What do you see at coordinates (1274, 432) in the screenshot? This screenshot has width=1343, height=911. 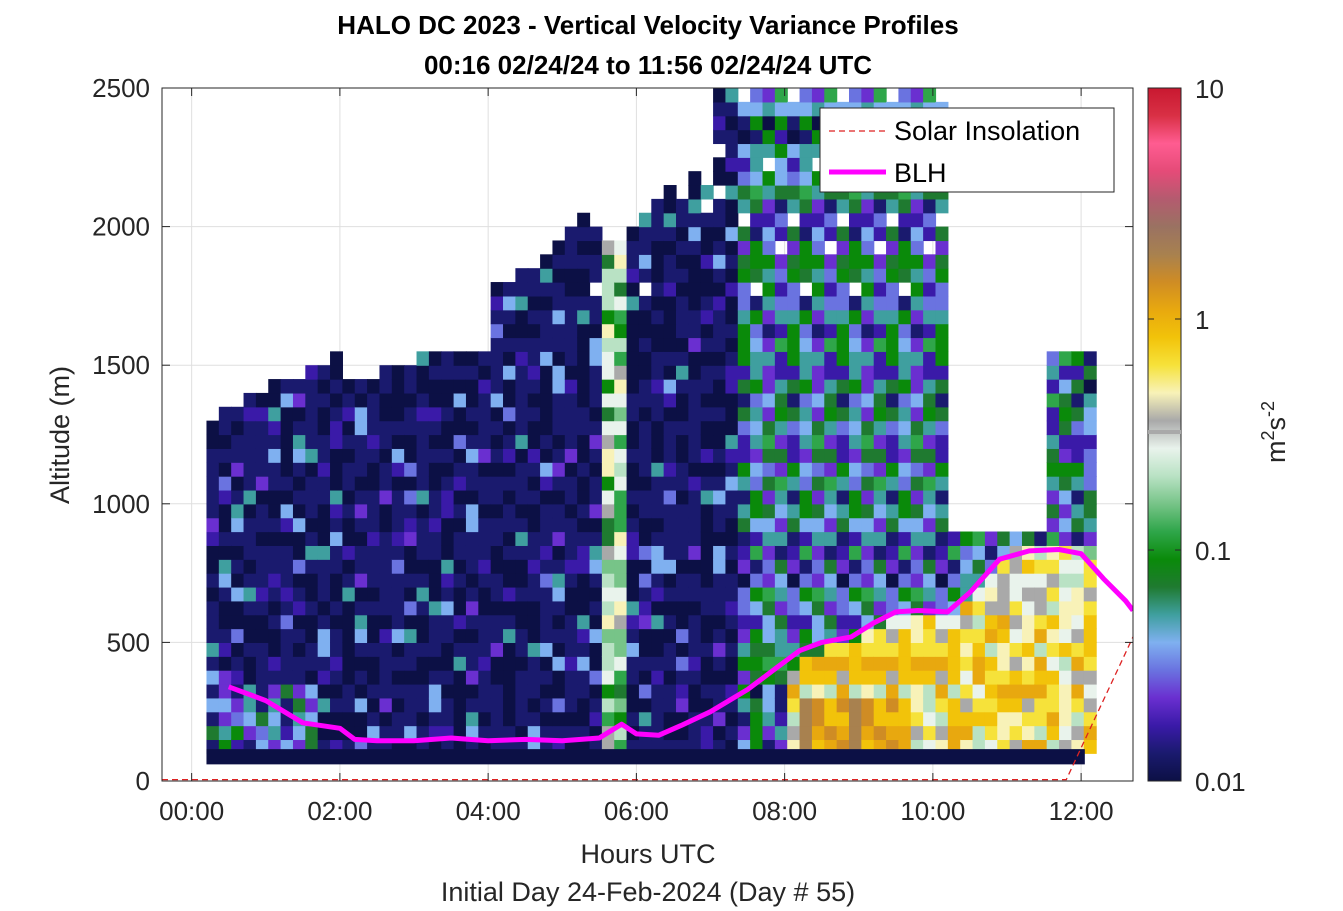 I see `svg-text: m2s-2` at bounding box center [1274, 432].